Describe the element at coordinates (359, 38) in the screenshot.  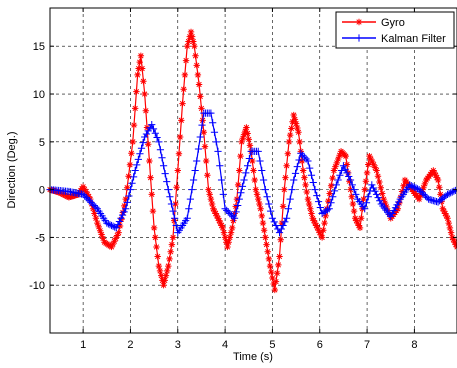
I see `legend-kalman-marker` at that location.